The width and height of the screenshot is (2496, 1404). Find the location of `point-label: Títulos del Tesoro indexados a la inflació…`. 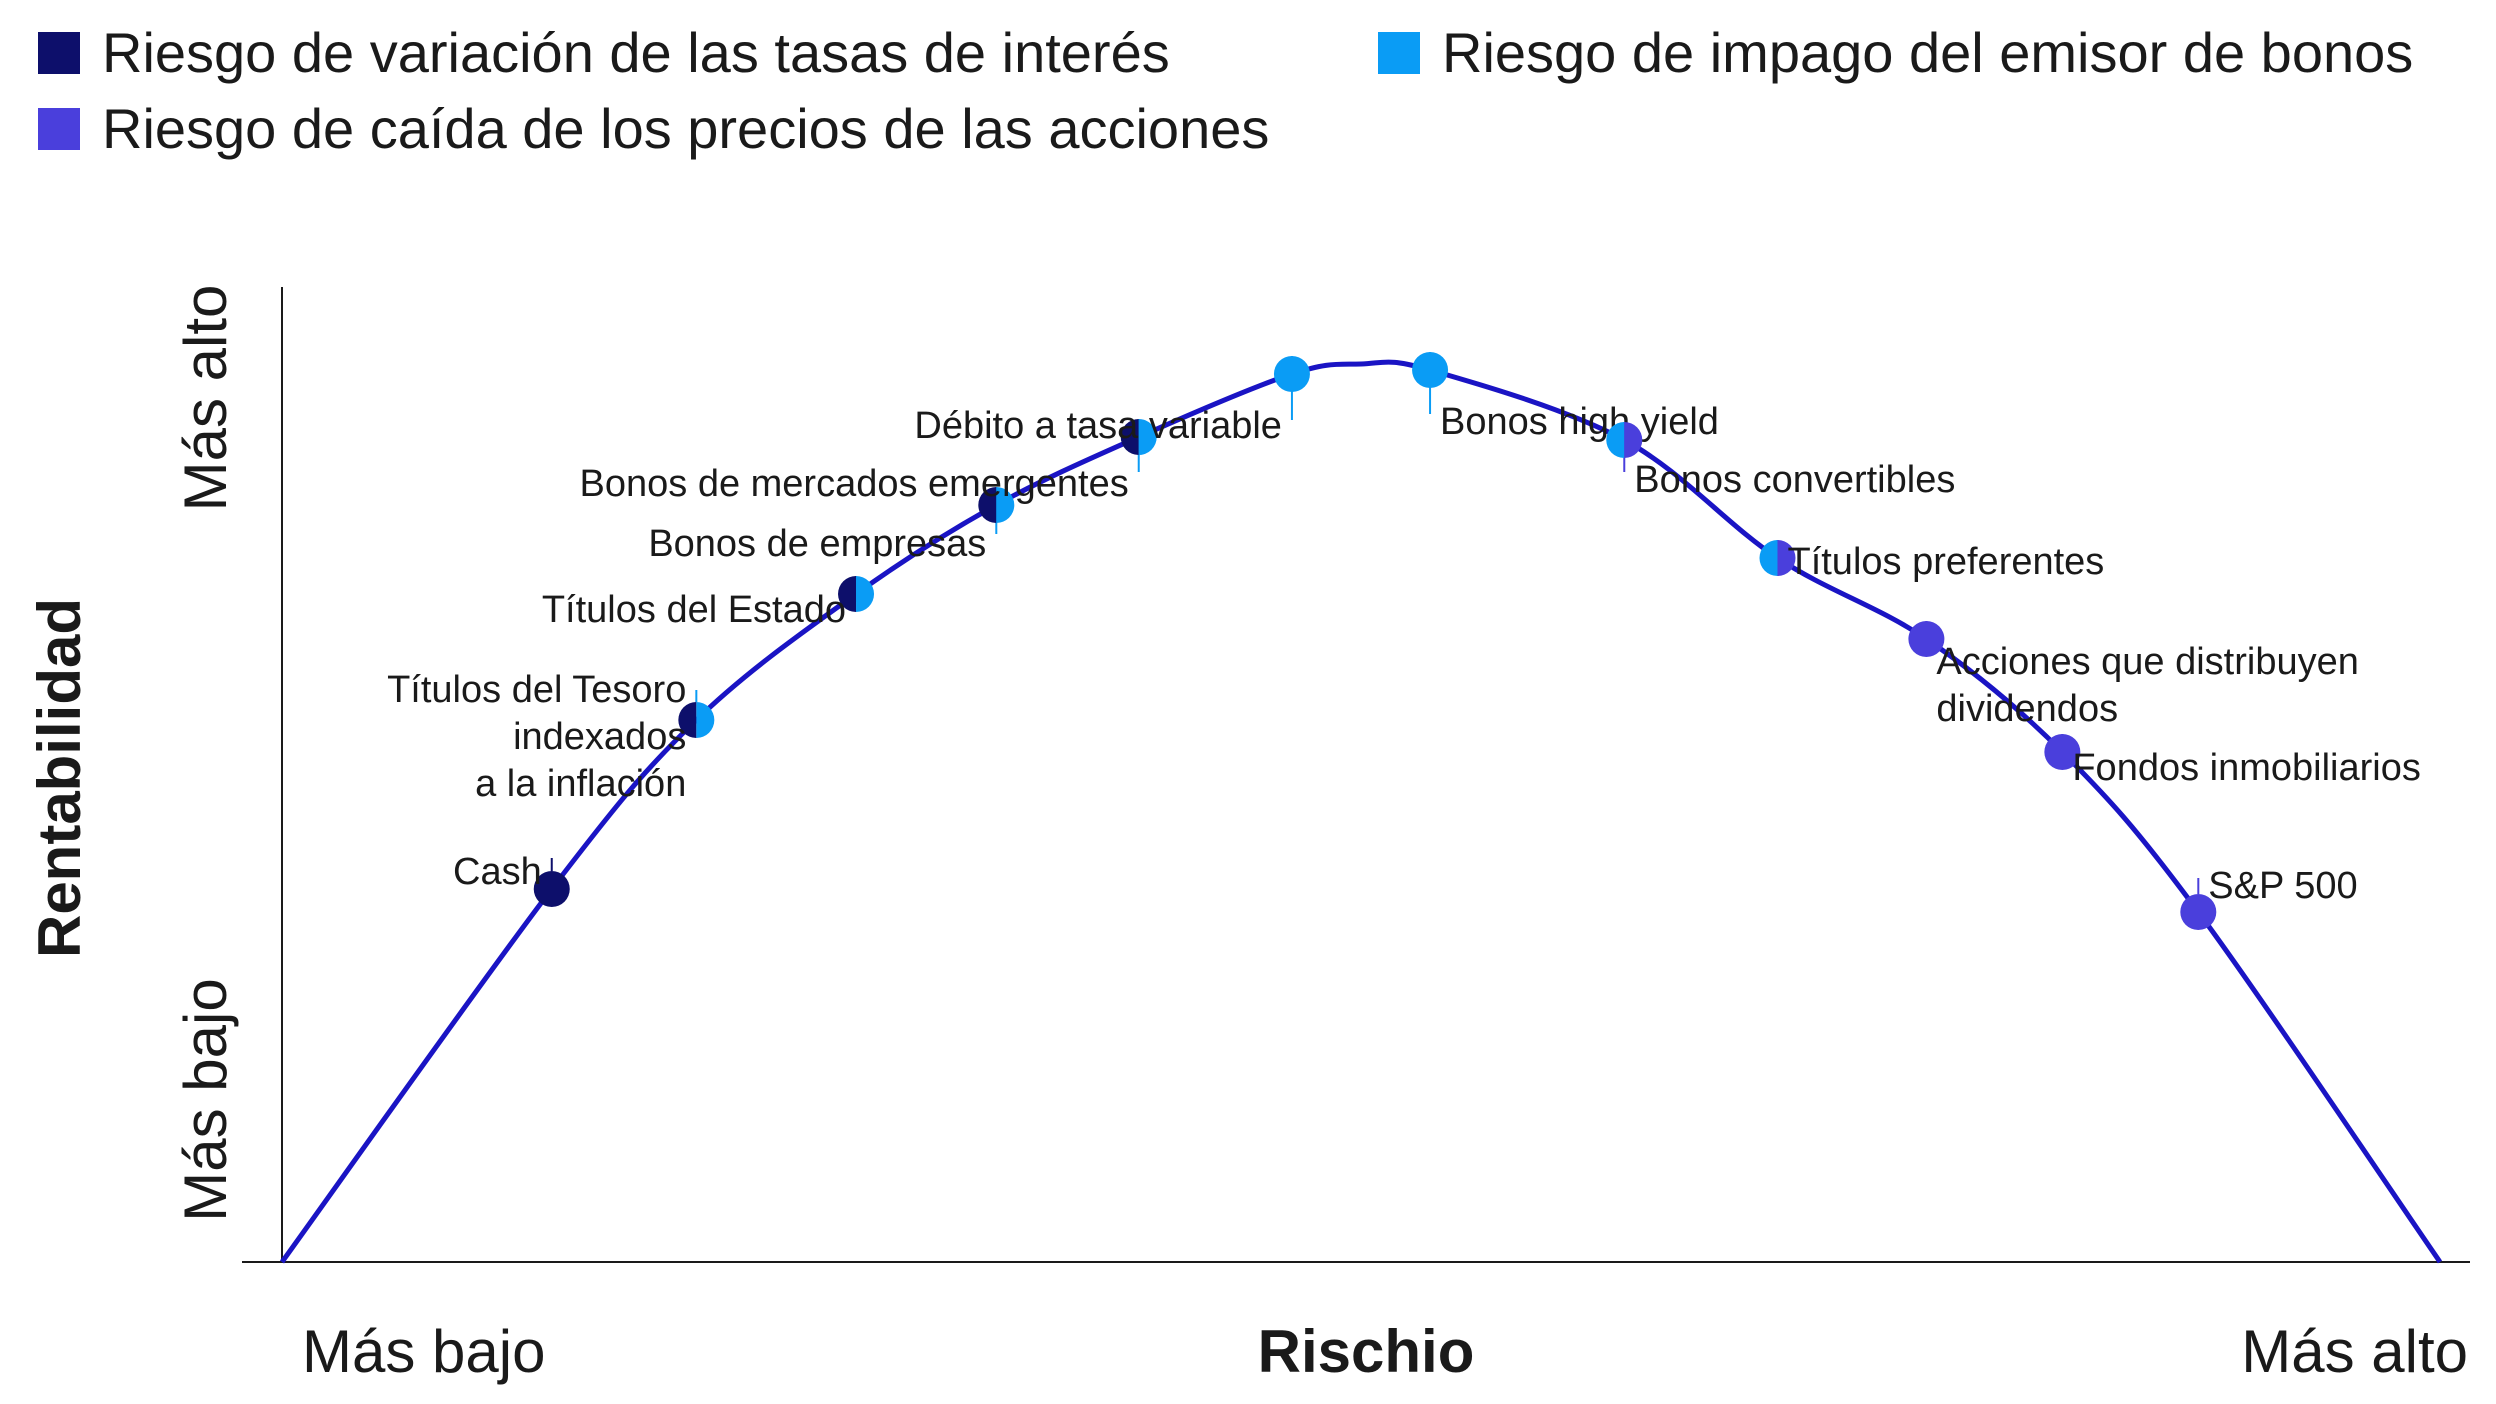

point-label: Títulos del Tesoro indexados a la inflació… is located at coordinates (536, 737).